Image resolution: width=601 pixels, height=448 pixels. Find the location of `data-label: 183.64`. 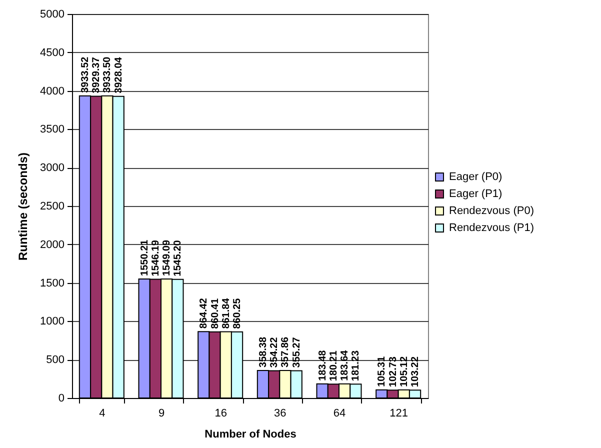

data-label: 183.64 is located at coordinates (345, 365).